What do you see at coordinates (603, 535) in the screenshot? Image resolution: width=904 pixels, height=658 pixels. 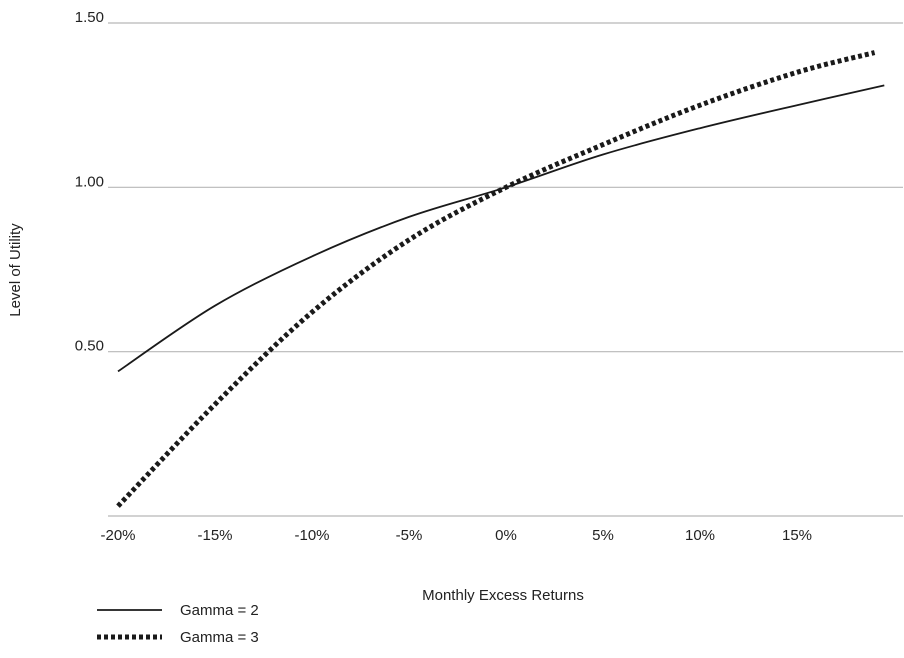 I see `x-tick-label: 5%` at bounding box center [603, 535].